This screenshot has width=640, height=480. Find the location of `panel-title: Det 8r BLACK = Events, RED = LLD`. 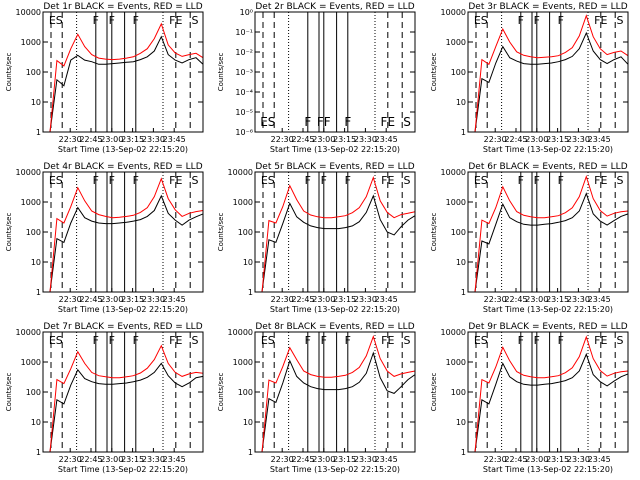

panel-title: Det 8r BLACK = Events, RED = LLD is located at coordinates (334, 327).